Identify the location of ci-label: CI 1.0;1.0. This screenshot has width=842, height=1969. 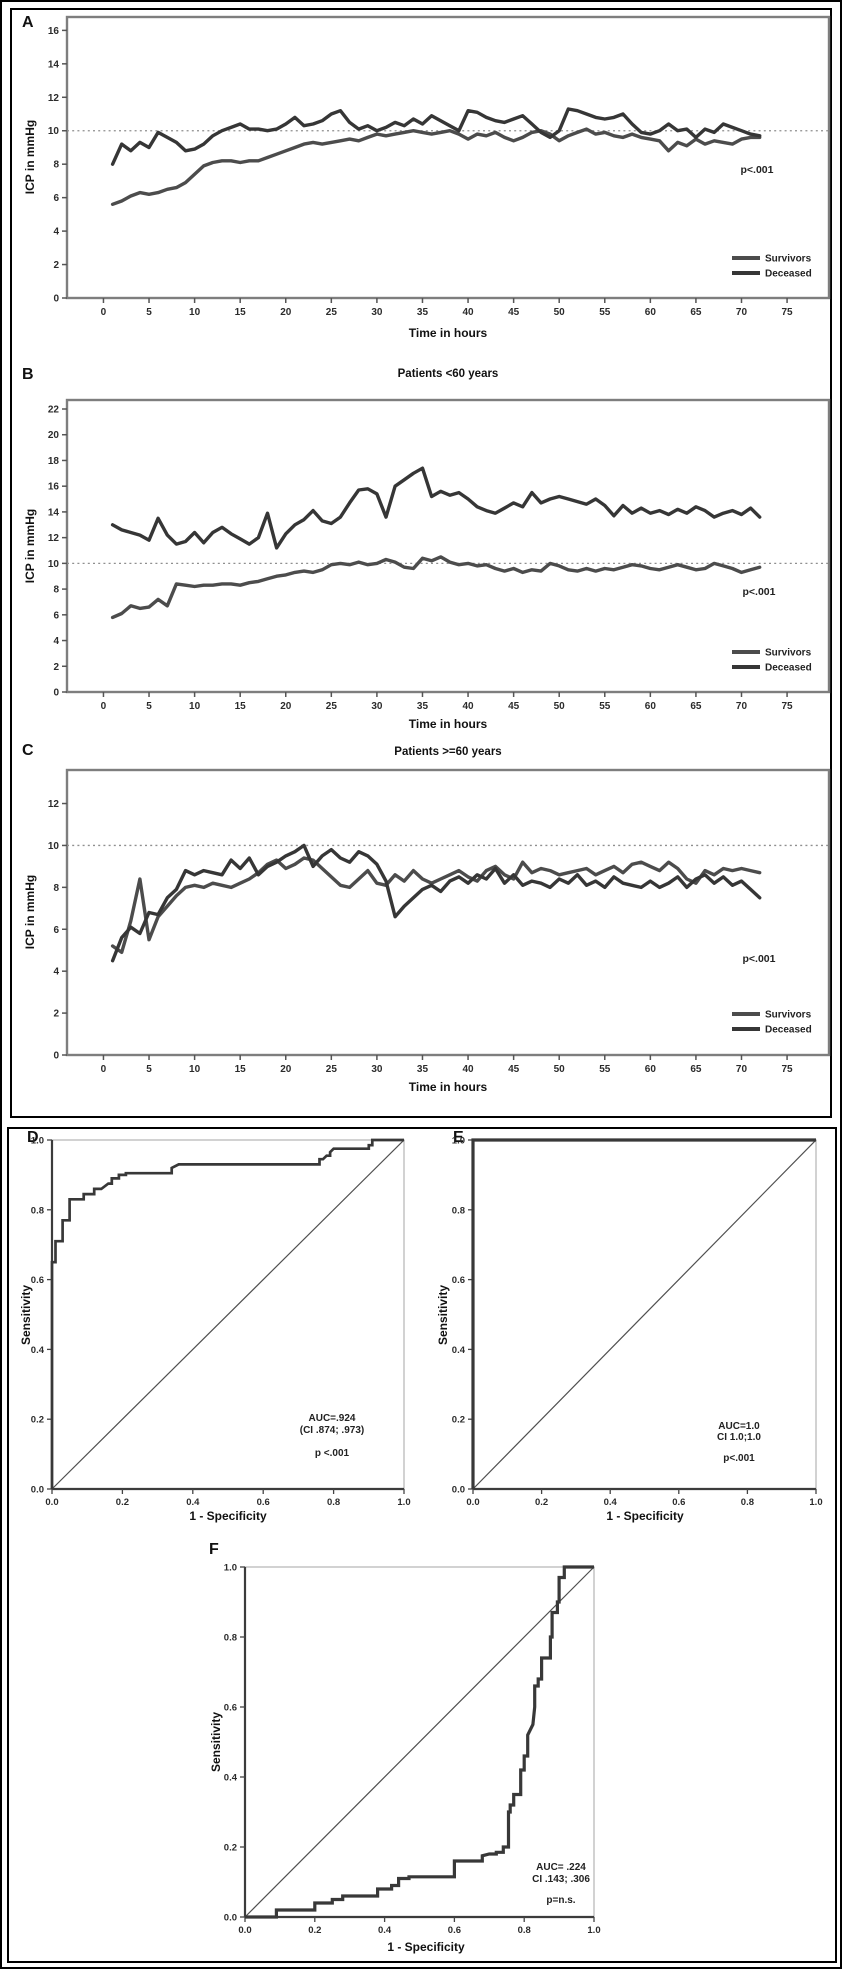
(739, 1437).